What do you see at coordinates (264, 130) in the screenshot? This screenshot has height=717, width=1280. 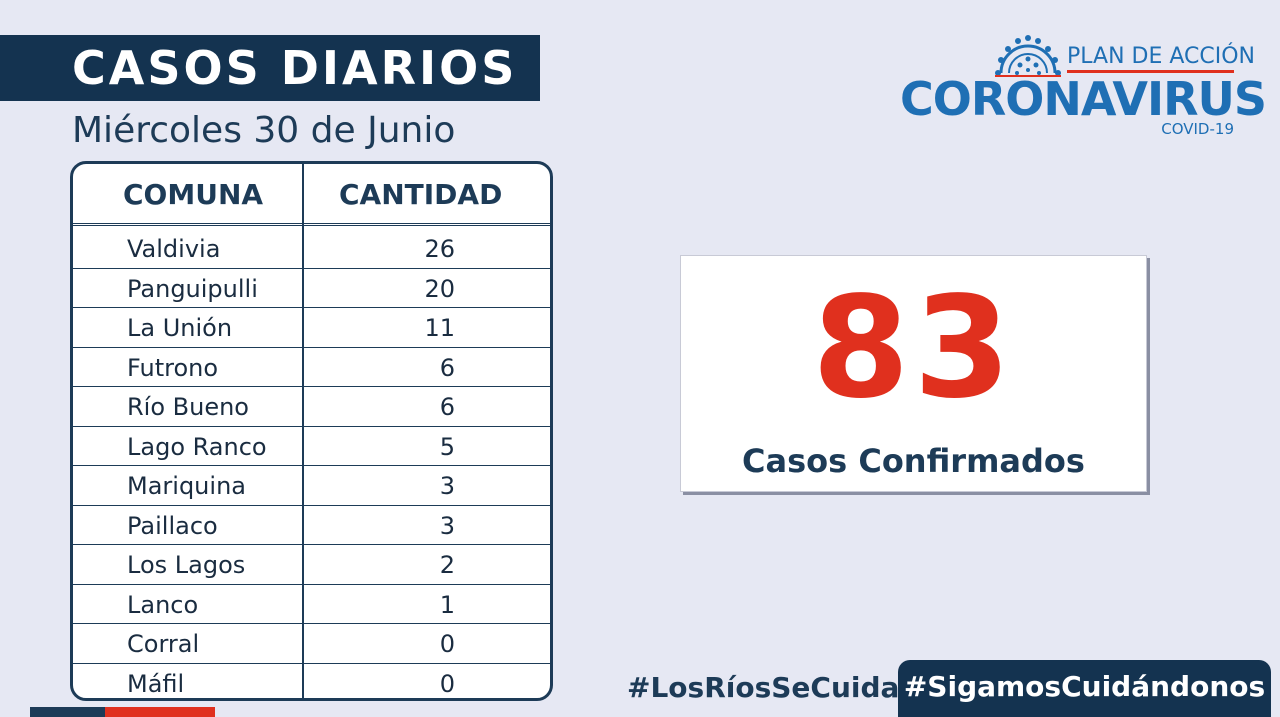 I see `page-subtitle-date: Miércoles 30 de Junio` at bounding box center [264, 130].